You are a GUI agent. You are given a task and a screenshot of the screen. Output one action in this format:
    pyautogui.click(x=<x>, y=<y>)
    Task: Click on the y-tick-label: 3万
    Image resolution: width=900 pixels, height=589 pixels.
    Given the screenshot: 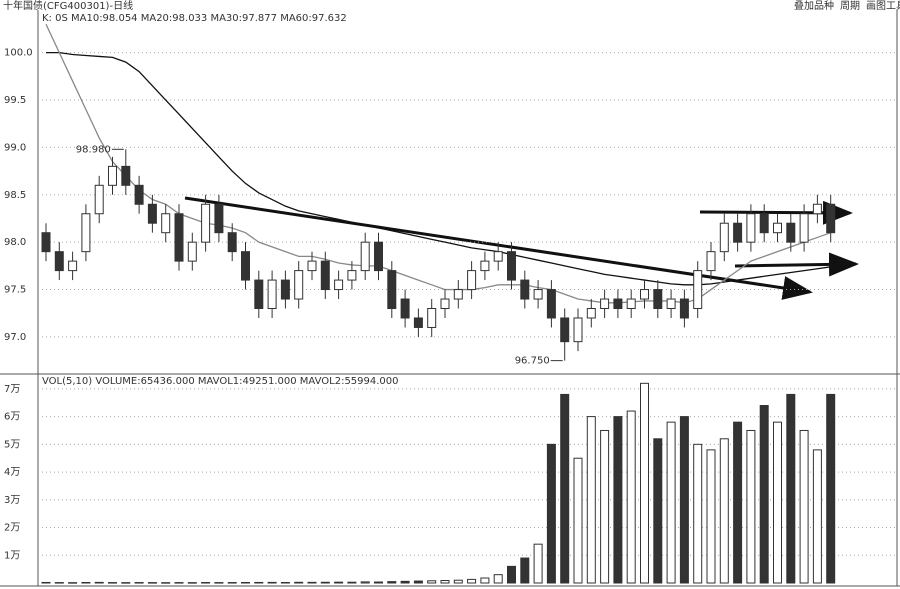 What is the action you would take?
    pyautogui.click(x=12, y=500)
    